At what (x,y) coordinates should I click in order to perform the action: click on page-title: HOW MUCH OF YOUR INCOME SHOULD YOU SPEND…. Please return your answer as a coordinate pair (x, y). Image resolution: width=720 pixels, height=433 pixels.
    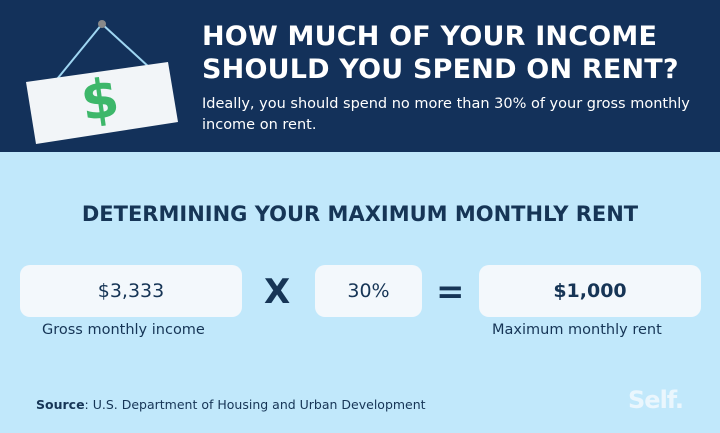
    Looking at the image, I should click on (440, 53).